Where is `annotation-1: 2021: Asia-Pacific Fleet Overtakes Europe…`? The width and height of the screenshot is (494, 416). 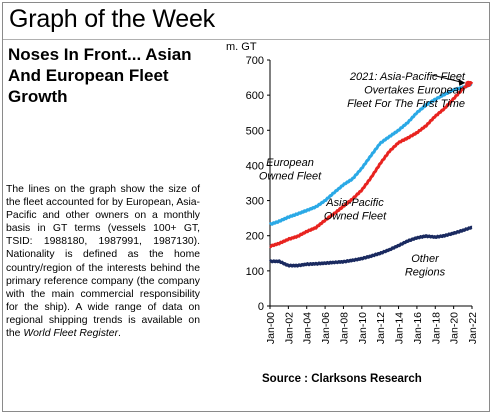 annotation-1: 2021: Asia-Pacific Fleet Overtakes Europe… is located at coordinates (406, 90).